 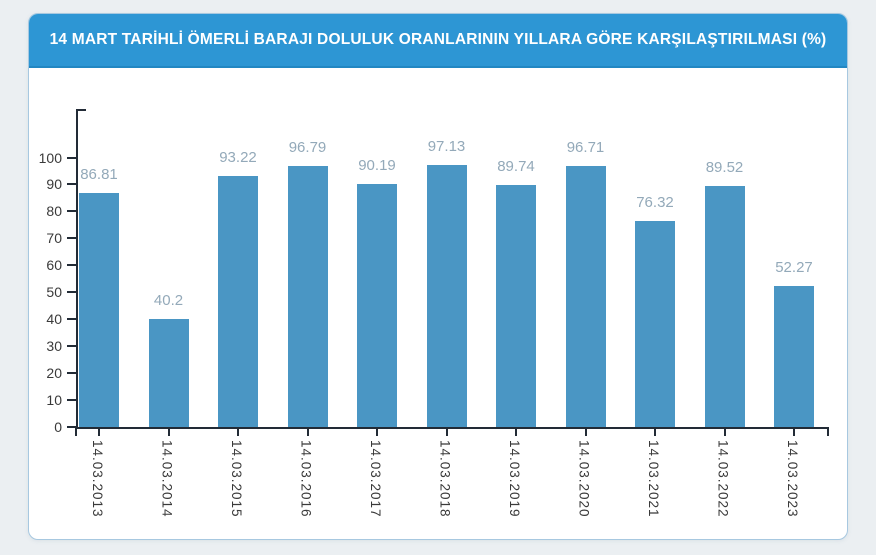 What do you see at coordinates (97, 479) in the screenshot?
I see `x-category-label: 14.03.2013` at bounding box center [97, 479].